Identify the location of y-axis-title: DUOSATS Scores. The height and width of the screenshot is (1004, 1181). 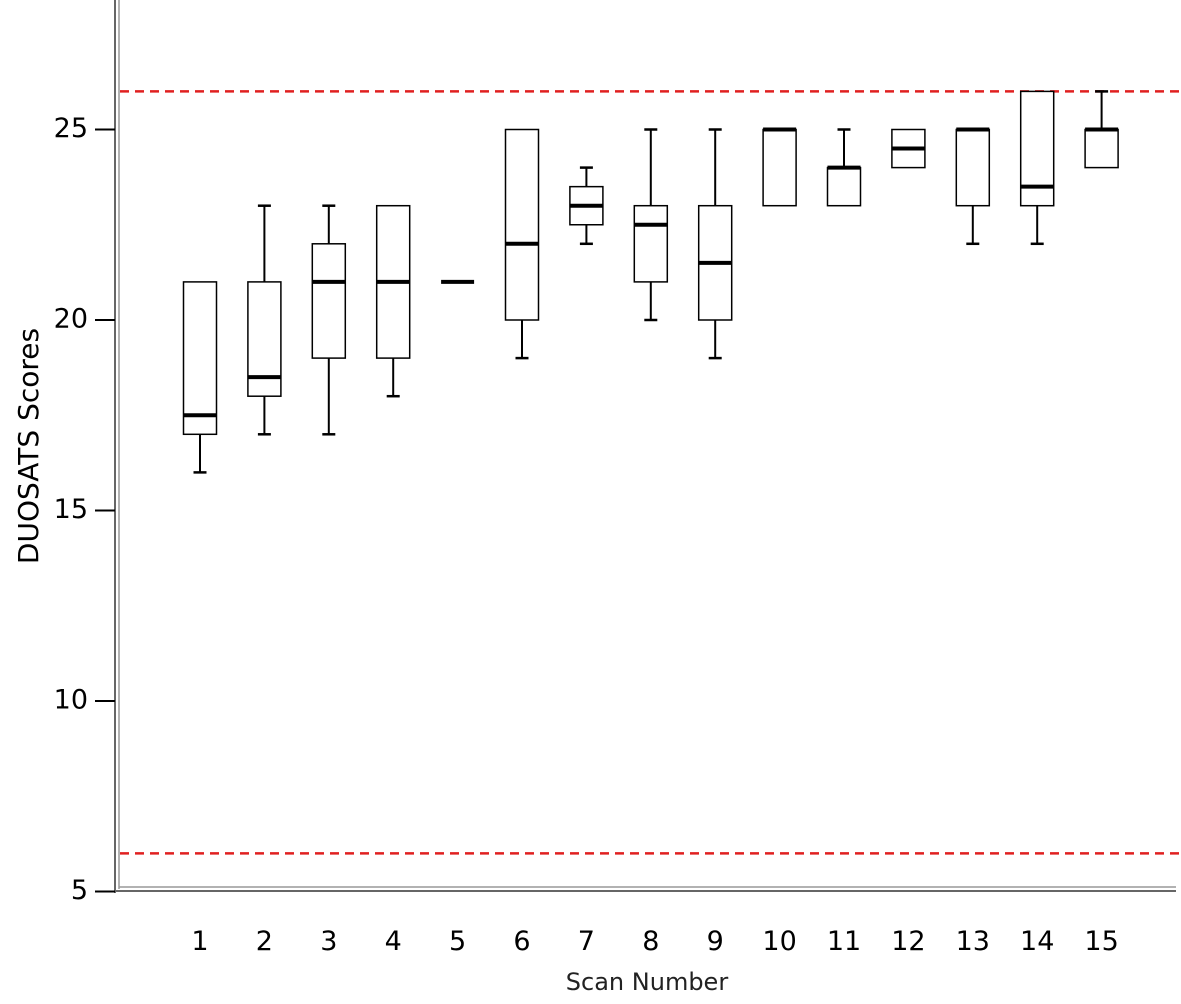
(28, 446).